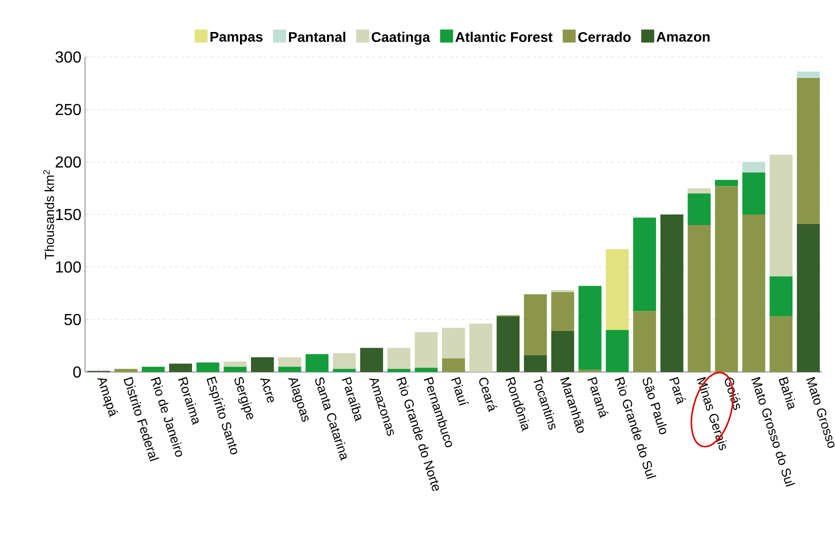 The image size is (835, 549). Describe the element at coordinates (820, 412) in the screenshot. I see `x-tick-label: Mato Grosso` at that location.